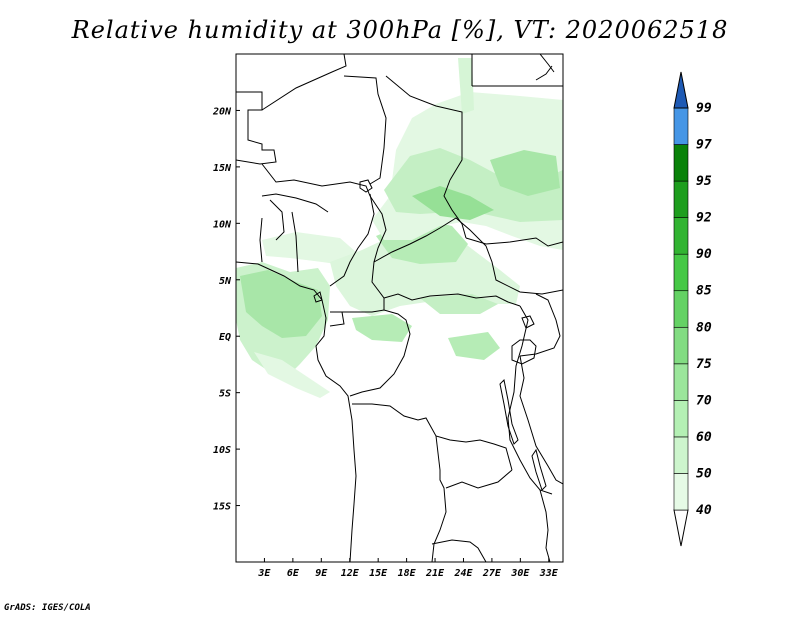 The height and width of the screenshot is (618, 800). I want to click on colorbar-label: 85, so click(704, 291).